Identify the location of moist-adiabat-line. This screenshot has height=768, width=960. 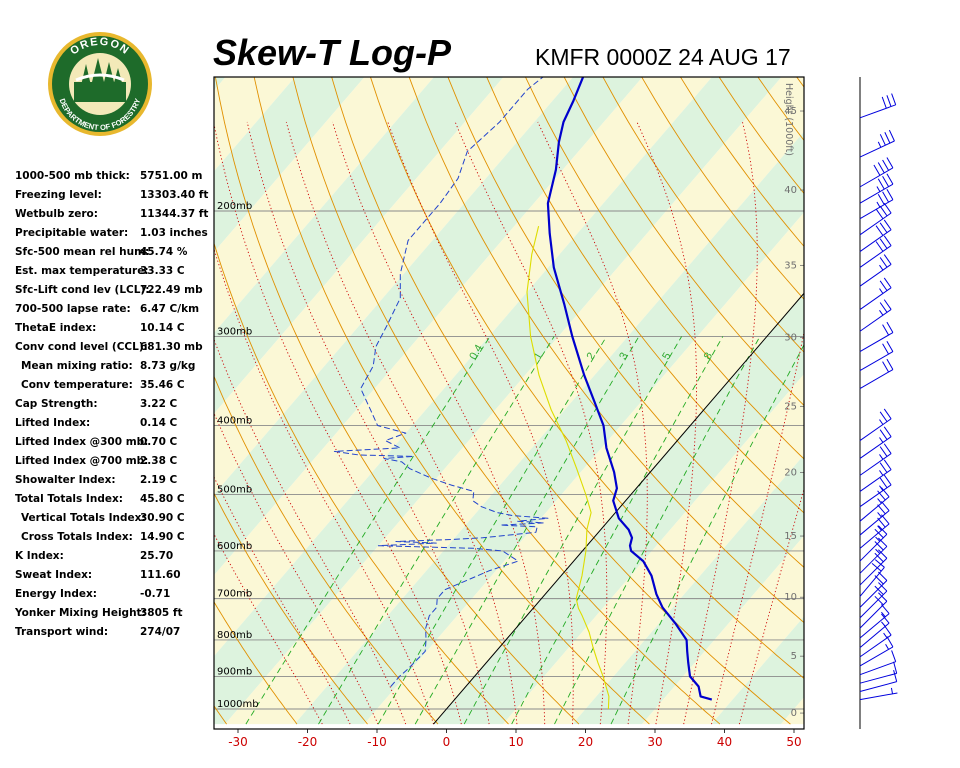
(268, 629).